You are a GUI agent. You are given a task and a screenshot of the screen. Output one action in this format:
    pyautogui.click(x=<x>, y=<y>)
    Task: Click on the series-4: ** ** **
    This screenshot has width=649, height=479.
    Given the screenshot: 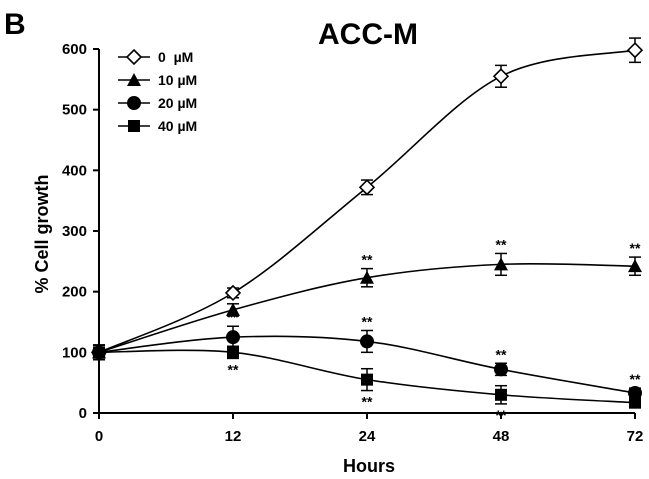 What is the action you would take?
    pyautogui.click(x=367, y=383)
    